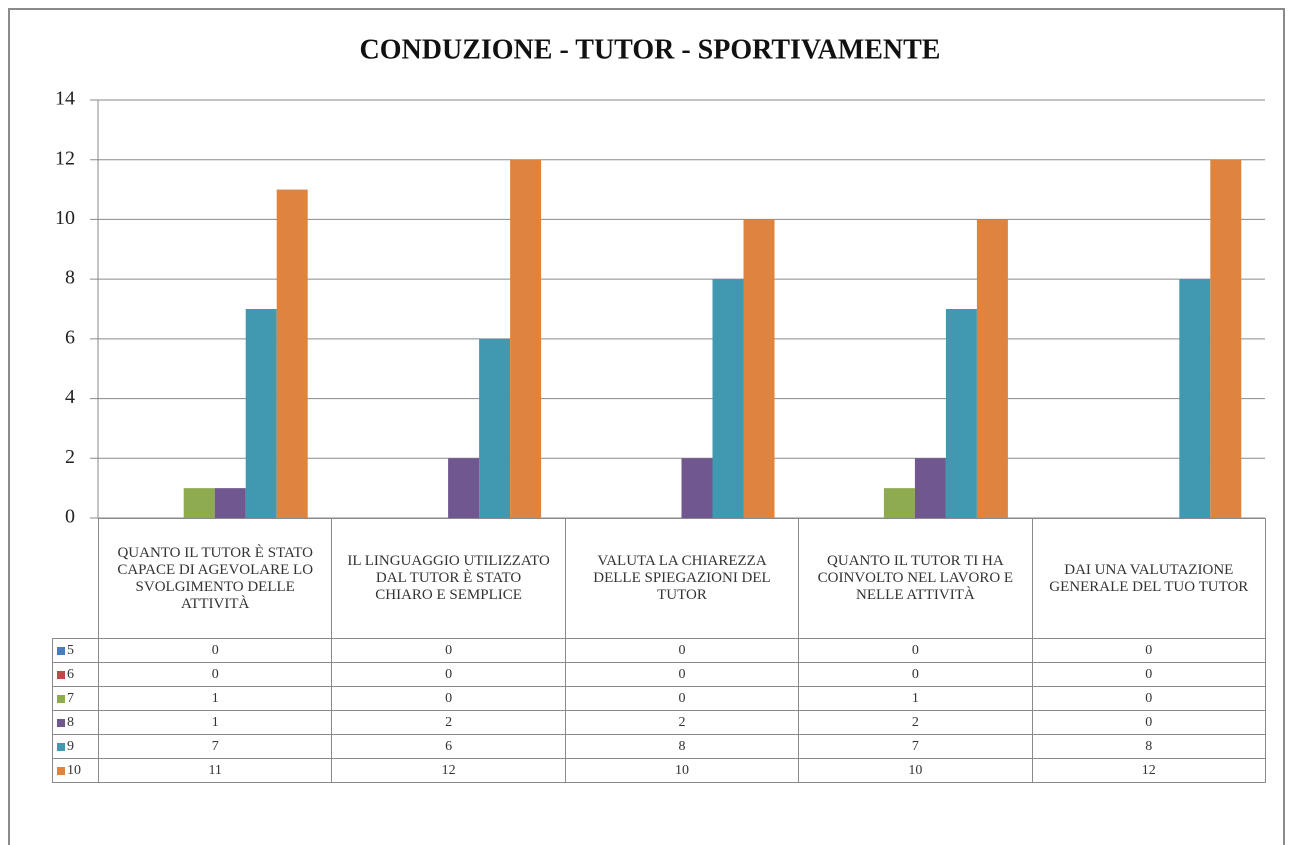 The image size is (1295, 845). I want to click on legend-label: 5, so click(70, 650).